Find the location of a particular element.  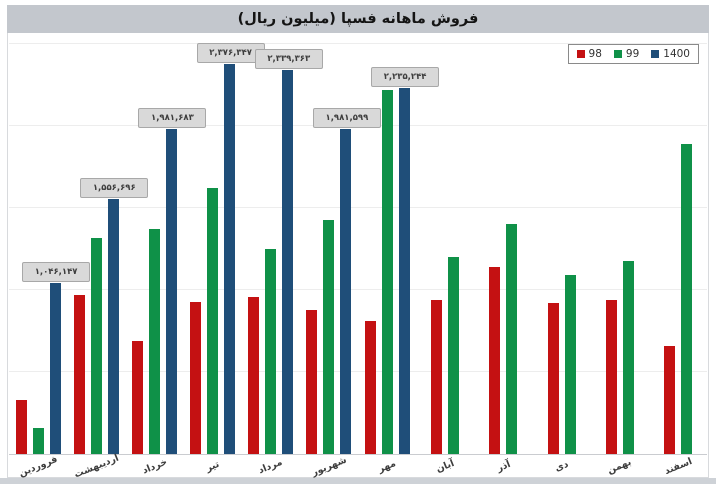

legend-swatch-1400-icon is located at coordinates (655, 54).